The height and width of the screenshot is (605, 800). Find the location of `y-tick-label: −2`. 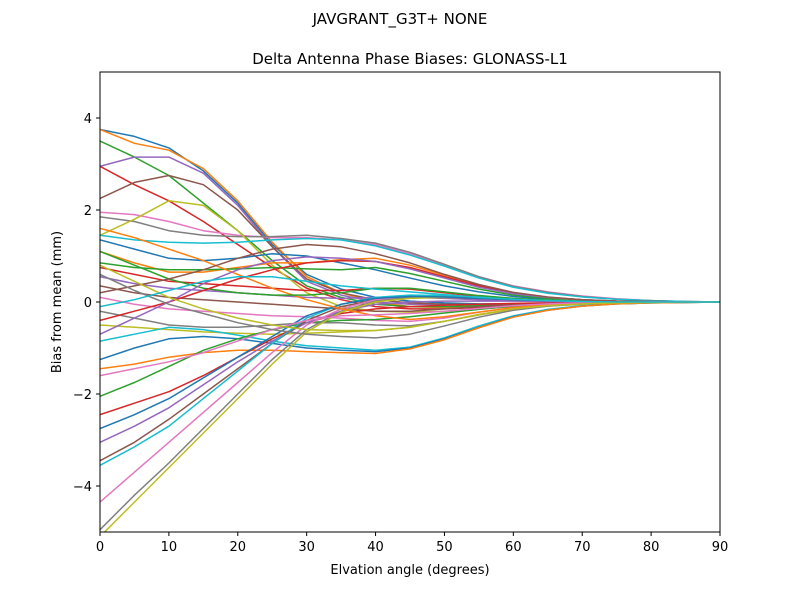

y-tick-label: −2 is located at coordinates (82, 395).